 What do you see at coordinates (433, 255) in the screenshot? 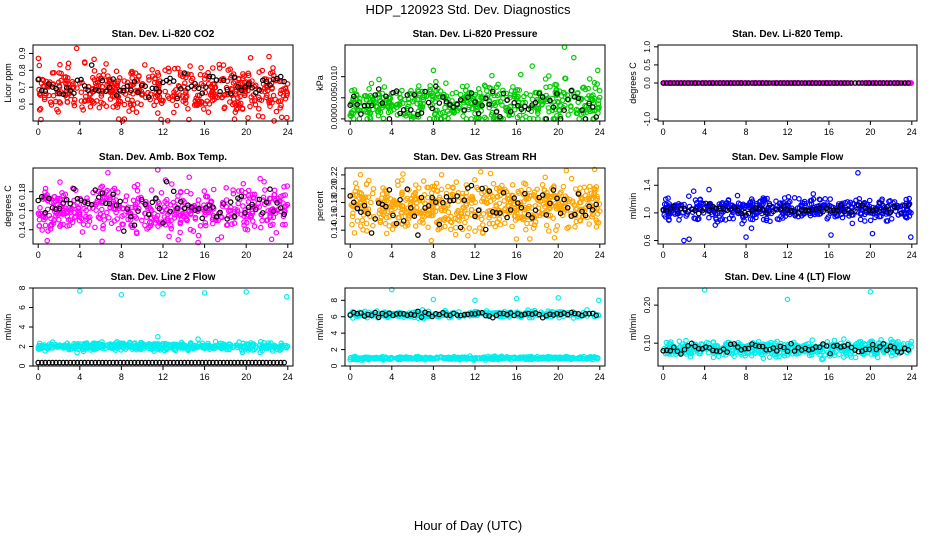
I see `x-tick-label: 8` at bounding box center [433, 255].